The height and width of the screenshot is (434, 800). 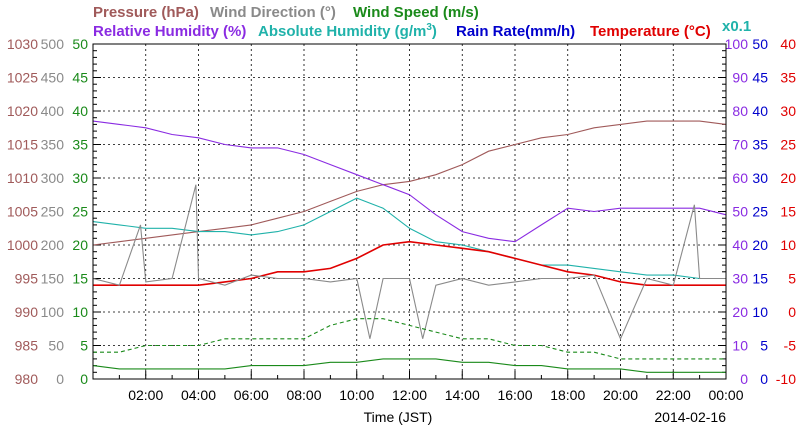 I want to click on y-tick-label-relative-humidity: 100, so click(x=737, y=44).